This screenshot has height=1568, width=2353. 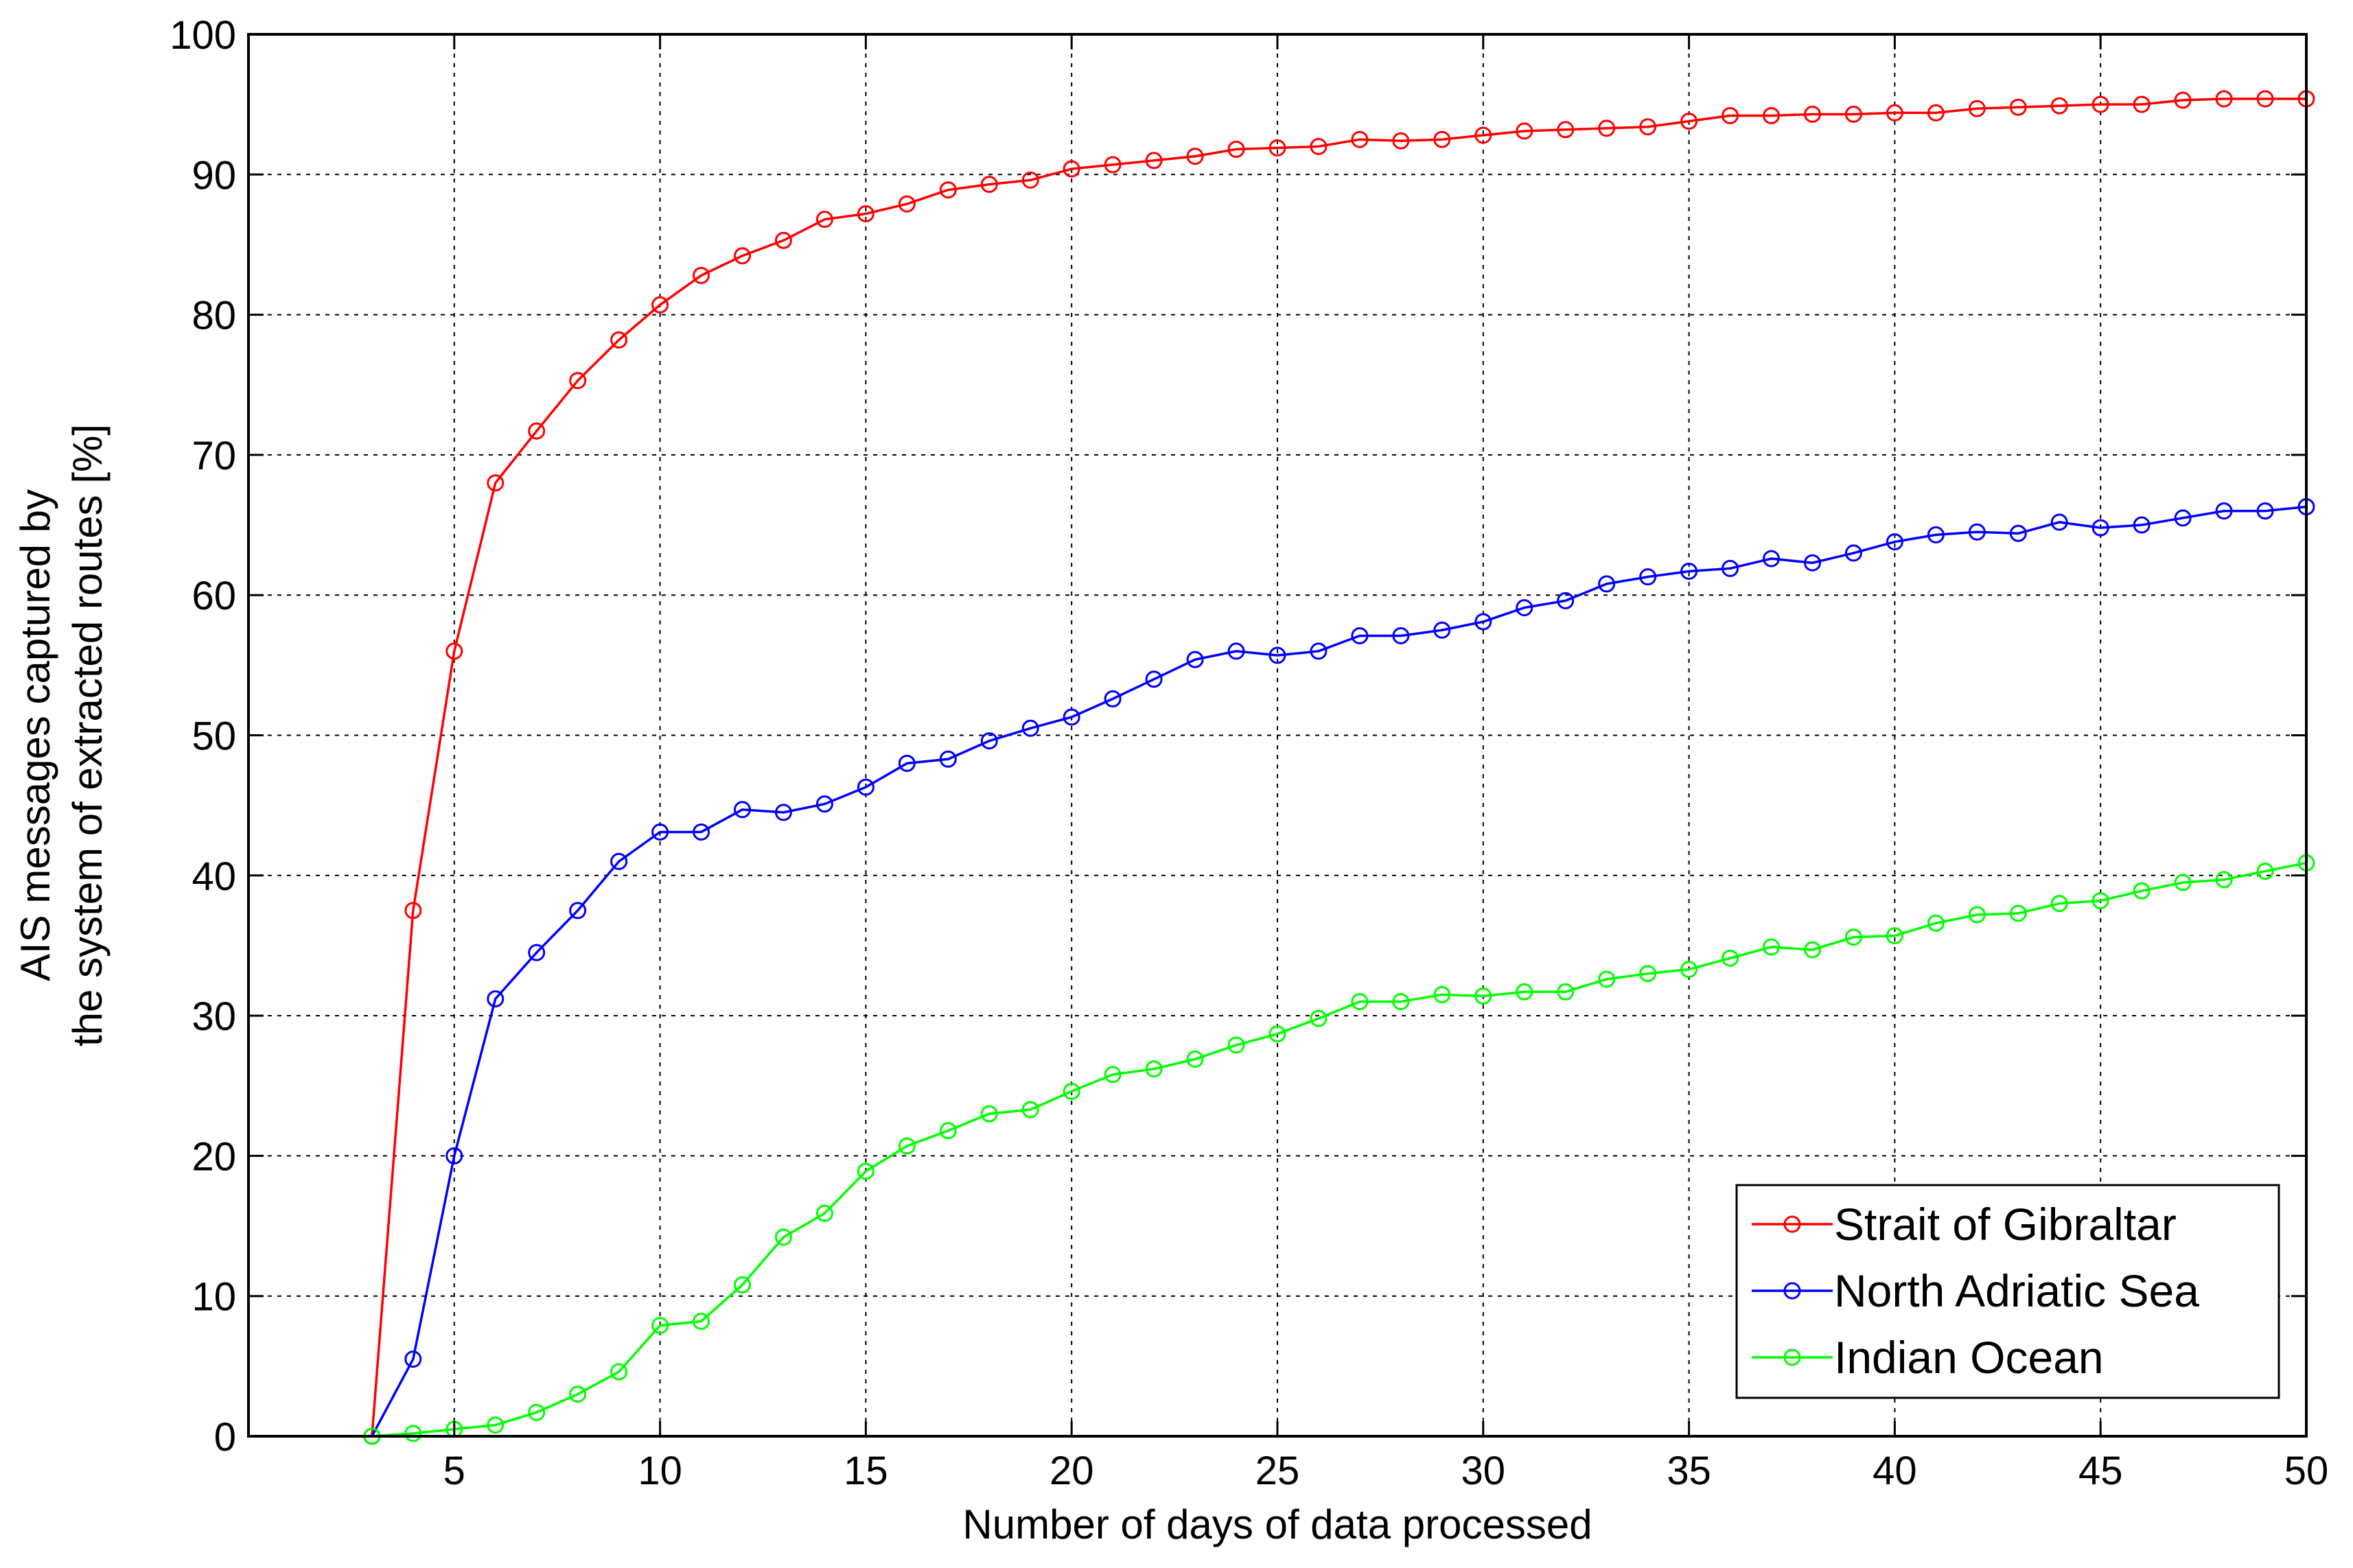 I want to click on x-tick-label: 40, so click(x=1895, y=1471).